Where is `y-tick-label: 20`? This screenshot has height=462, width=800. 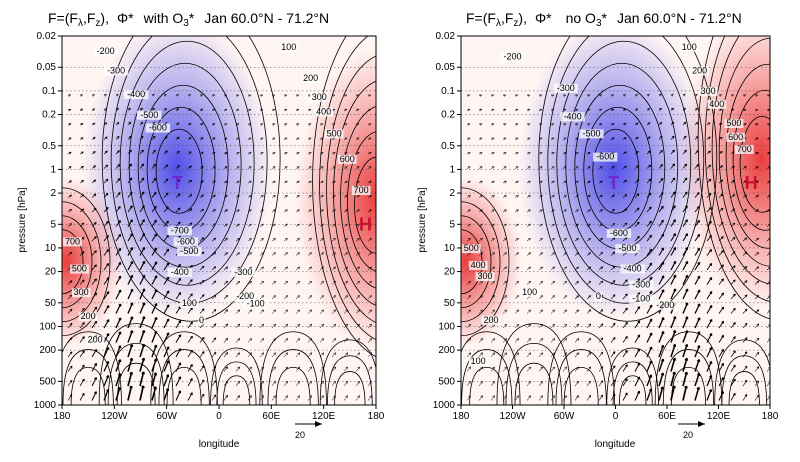
y-tick-label: 20 is located at coordinates (450, 272).